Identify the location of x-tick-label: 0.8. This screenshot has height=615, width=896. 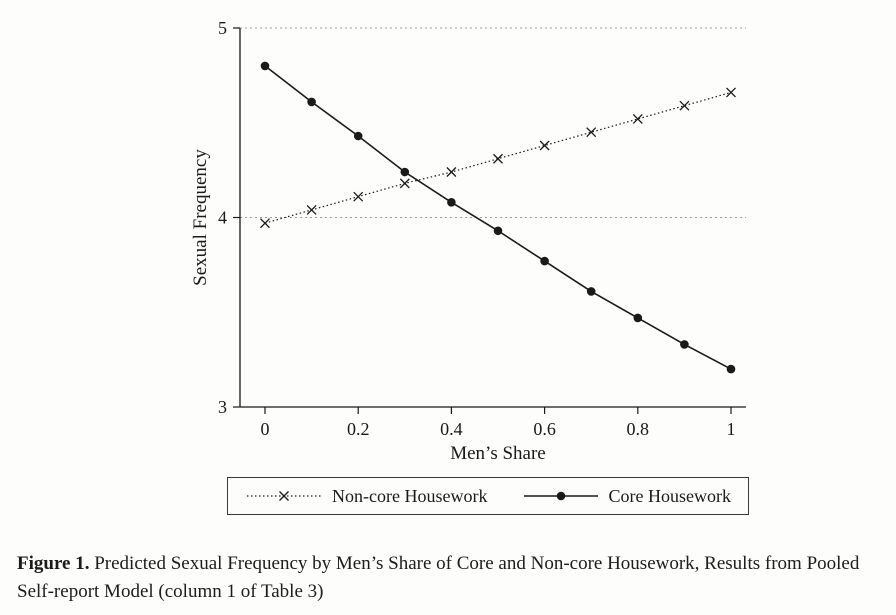
(638, 429).